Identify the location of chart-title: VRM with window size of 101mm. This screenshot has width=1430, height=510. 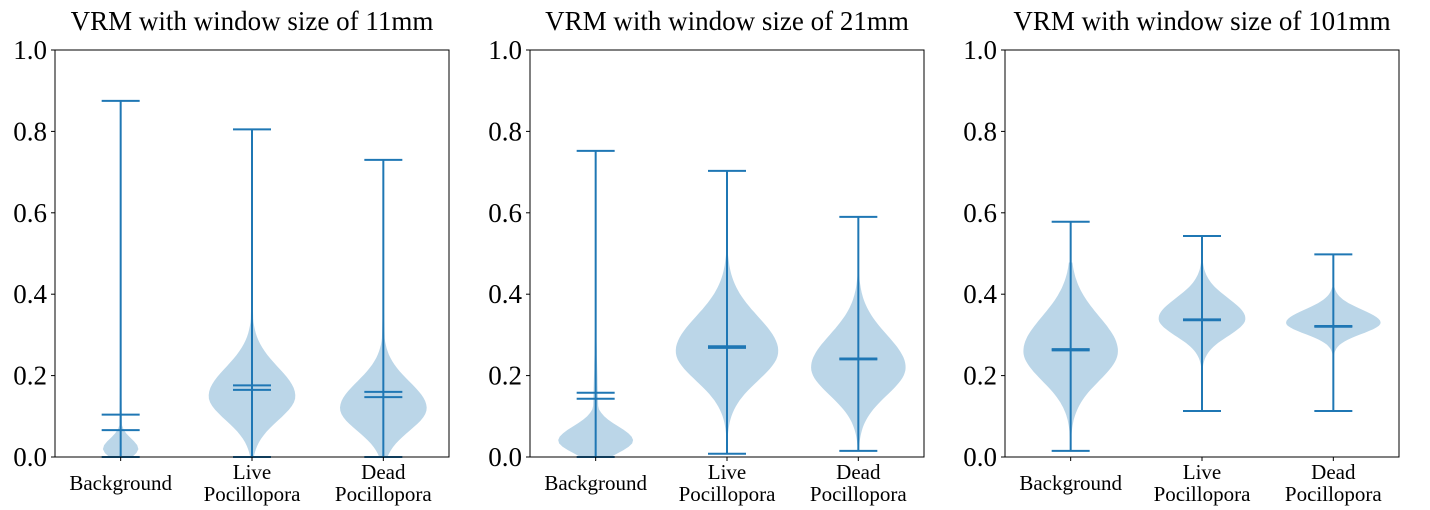
(1201, 21).